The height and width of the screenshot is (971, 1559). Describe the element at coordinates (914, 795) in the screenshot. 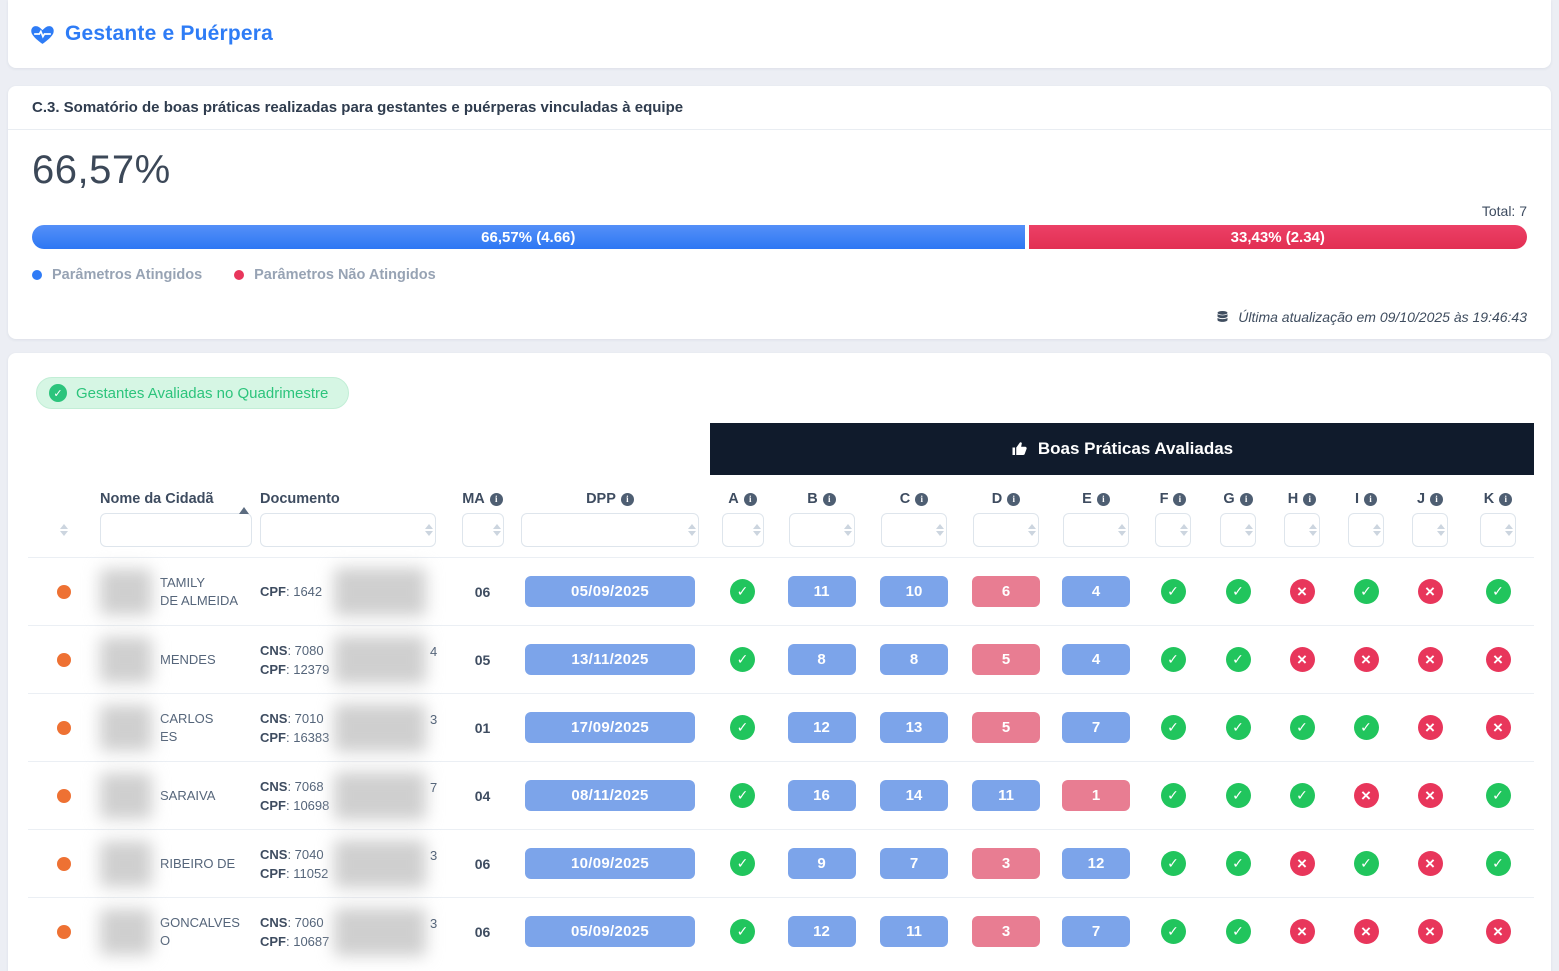

I see `practice-cell-c: 14` at that location.